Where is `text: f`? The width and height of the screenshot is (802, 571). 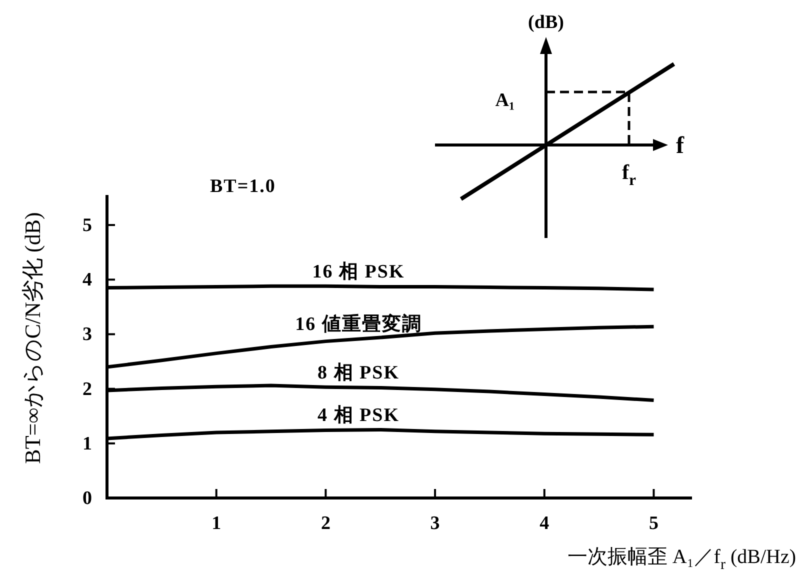 text: f is located at coordinates (680, 146).